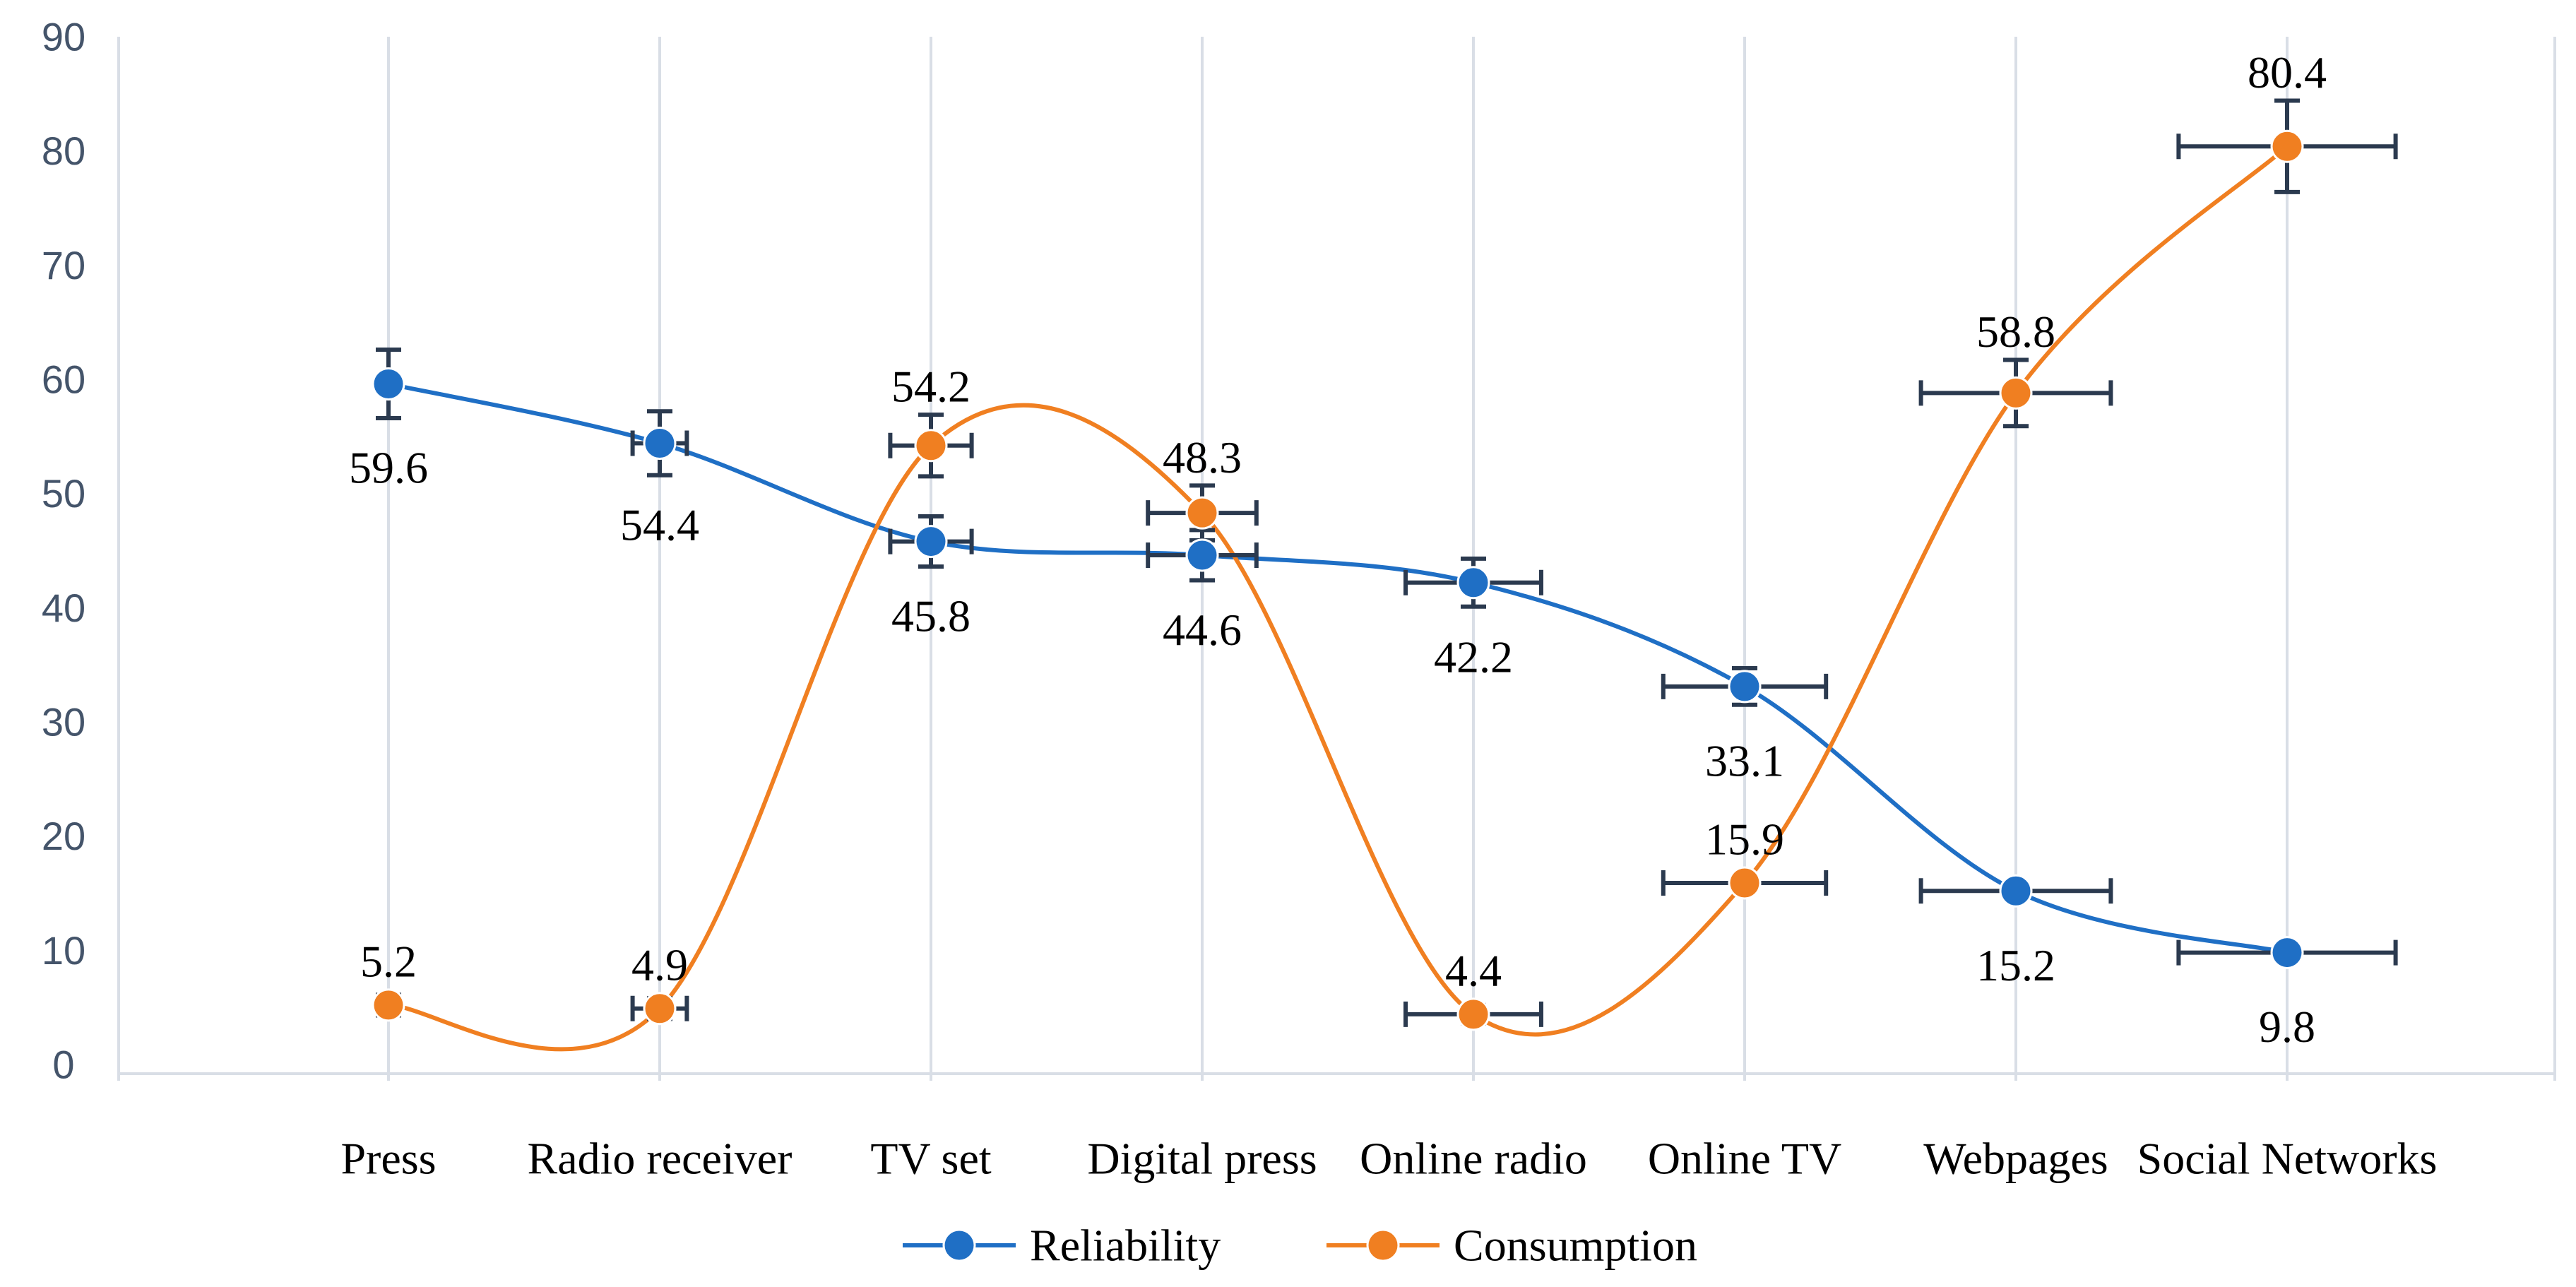  Describe the element at coordinates (1744, 1159) in the screenshot. I see `x-tick-label: Online TV` at that location.